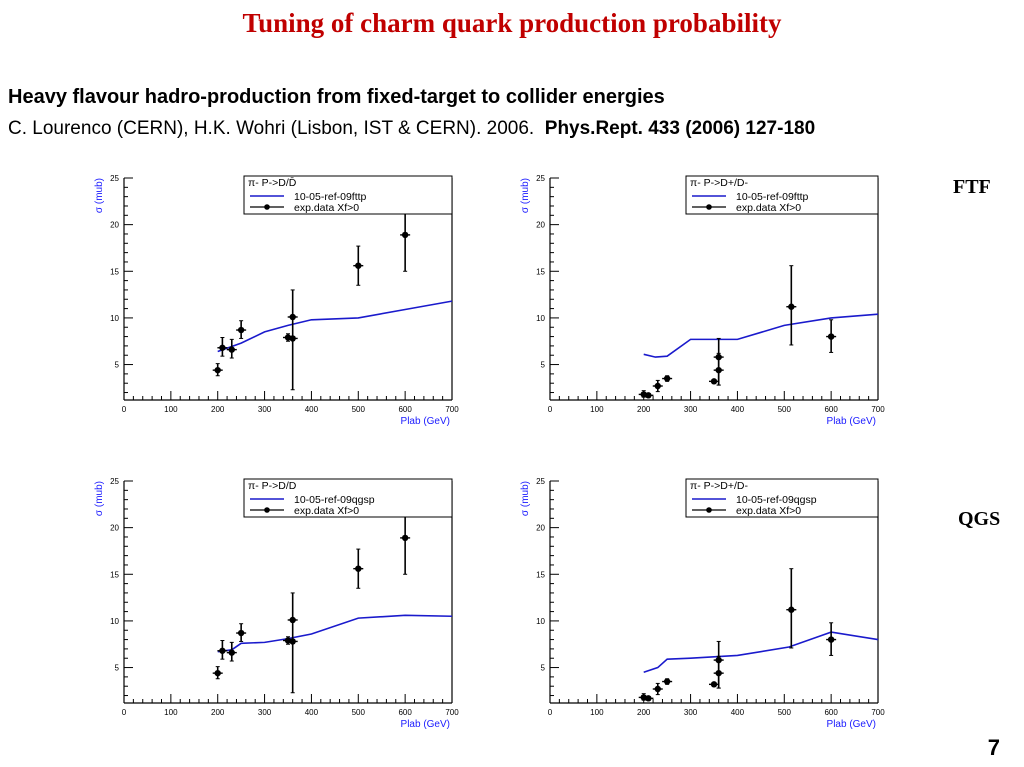 The image size is (1024, 767). I want to click on y-tick-label: 25, so click(540, 178).